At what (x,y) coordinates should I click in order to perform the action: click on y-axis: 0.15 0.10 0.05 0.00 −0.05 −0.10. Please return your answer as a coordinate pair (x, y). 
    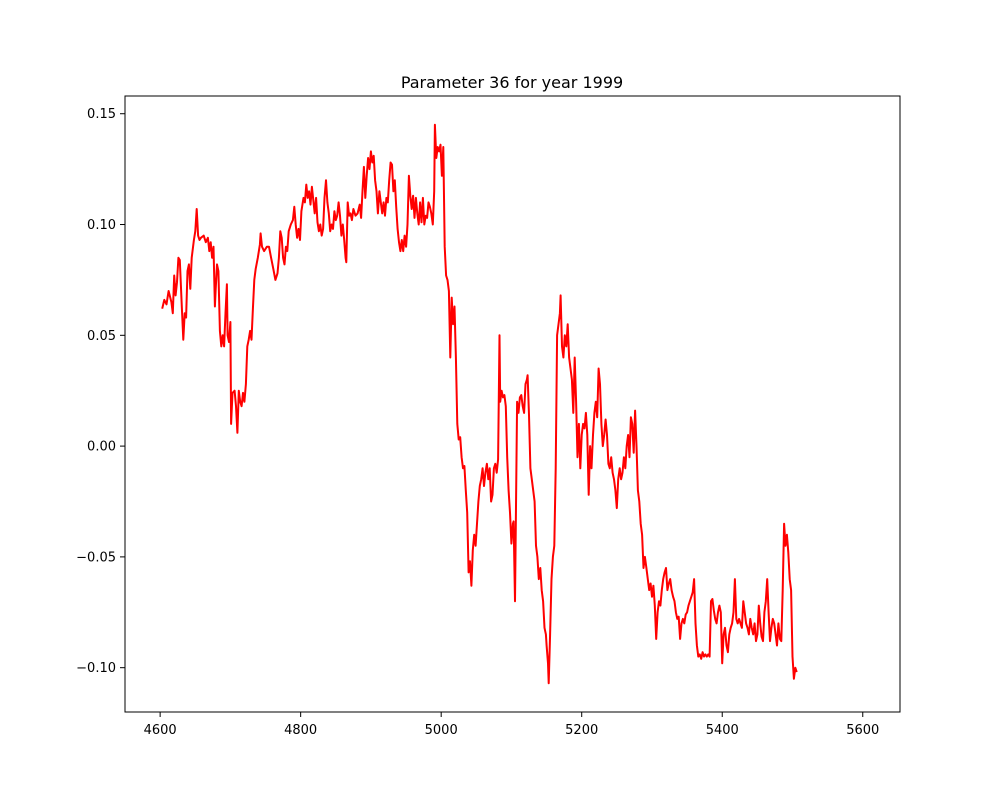
    Looking at the image, I should click on (100, 391).